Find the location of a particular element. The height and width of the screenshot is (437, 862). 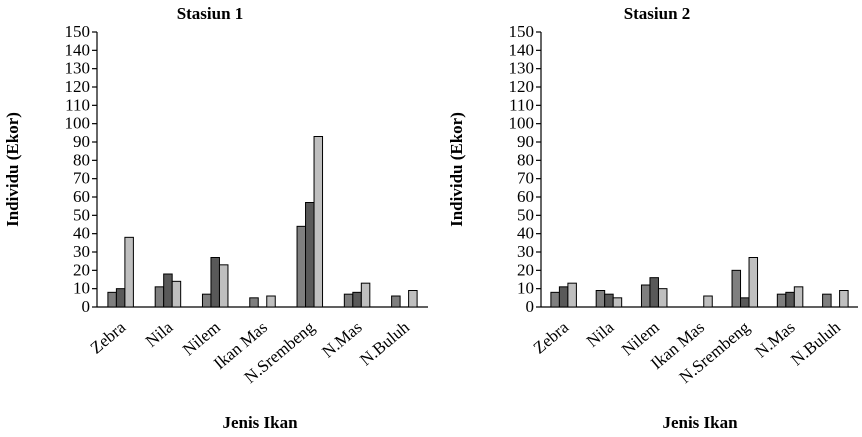

chart-title: Stasiun 2 is located at coordinates (657, 13).